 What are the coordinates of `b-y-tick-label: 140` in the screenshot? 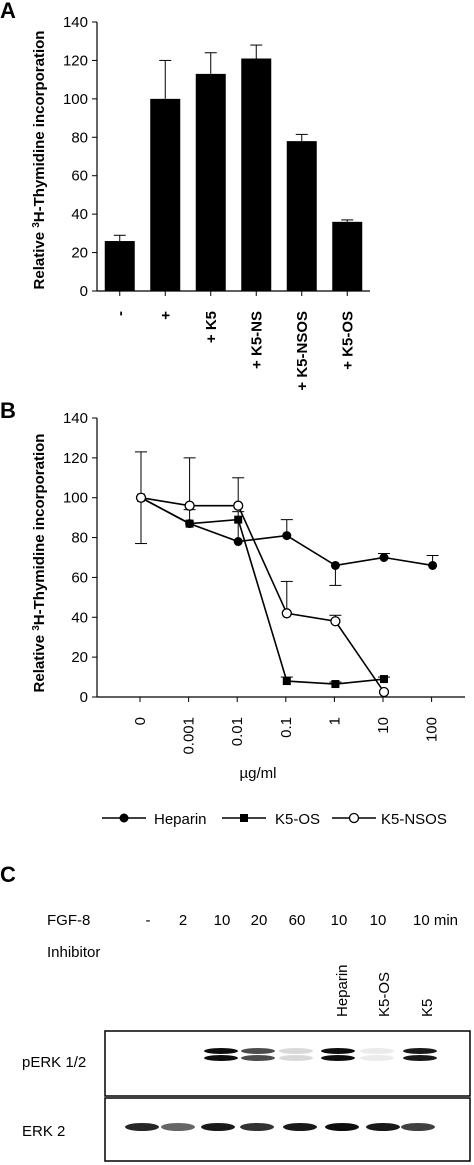 It's located at (75, 418).